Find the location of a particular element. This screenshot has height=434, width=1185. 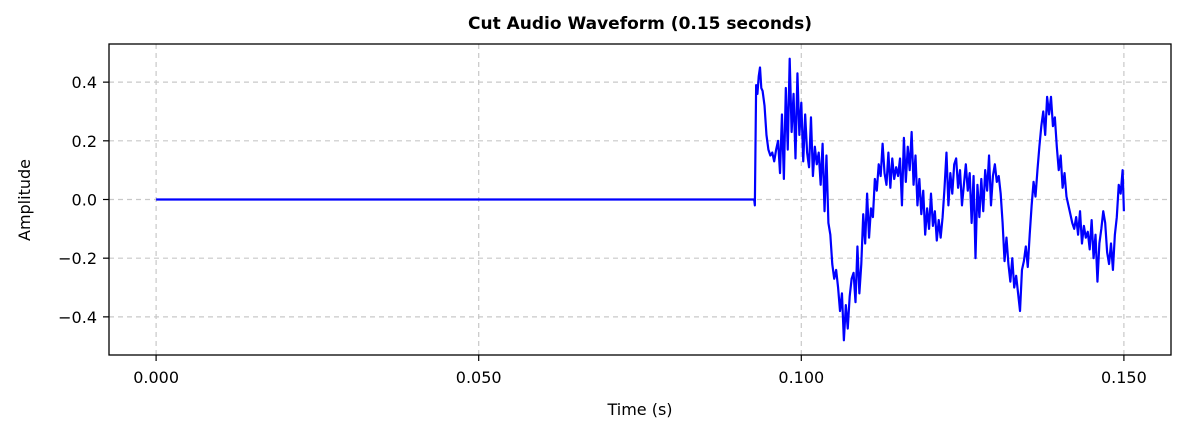

y-axis: 0.4 0.2 0.0 −0.2 −0.4 is located at coordinates (83, 200).